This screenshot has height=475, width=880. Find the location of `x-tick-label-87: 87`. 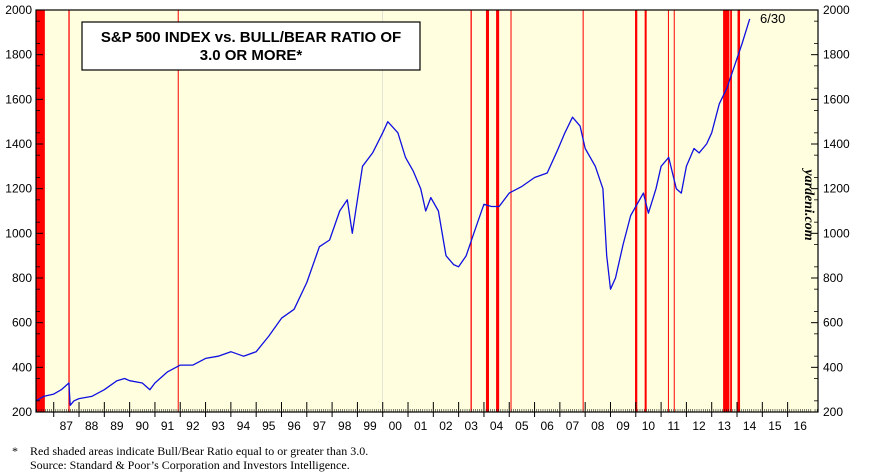

x-tick-label-87: 87 is located at coordinates (67, 426).